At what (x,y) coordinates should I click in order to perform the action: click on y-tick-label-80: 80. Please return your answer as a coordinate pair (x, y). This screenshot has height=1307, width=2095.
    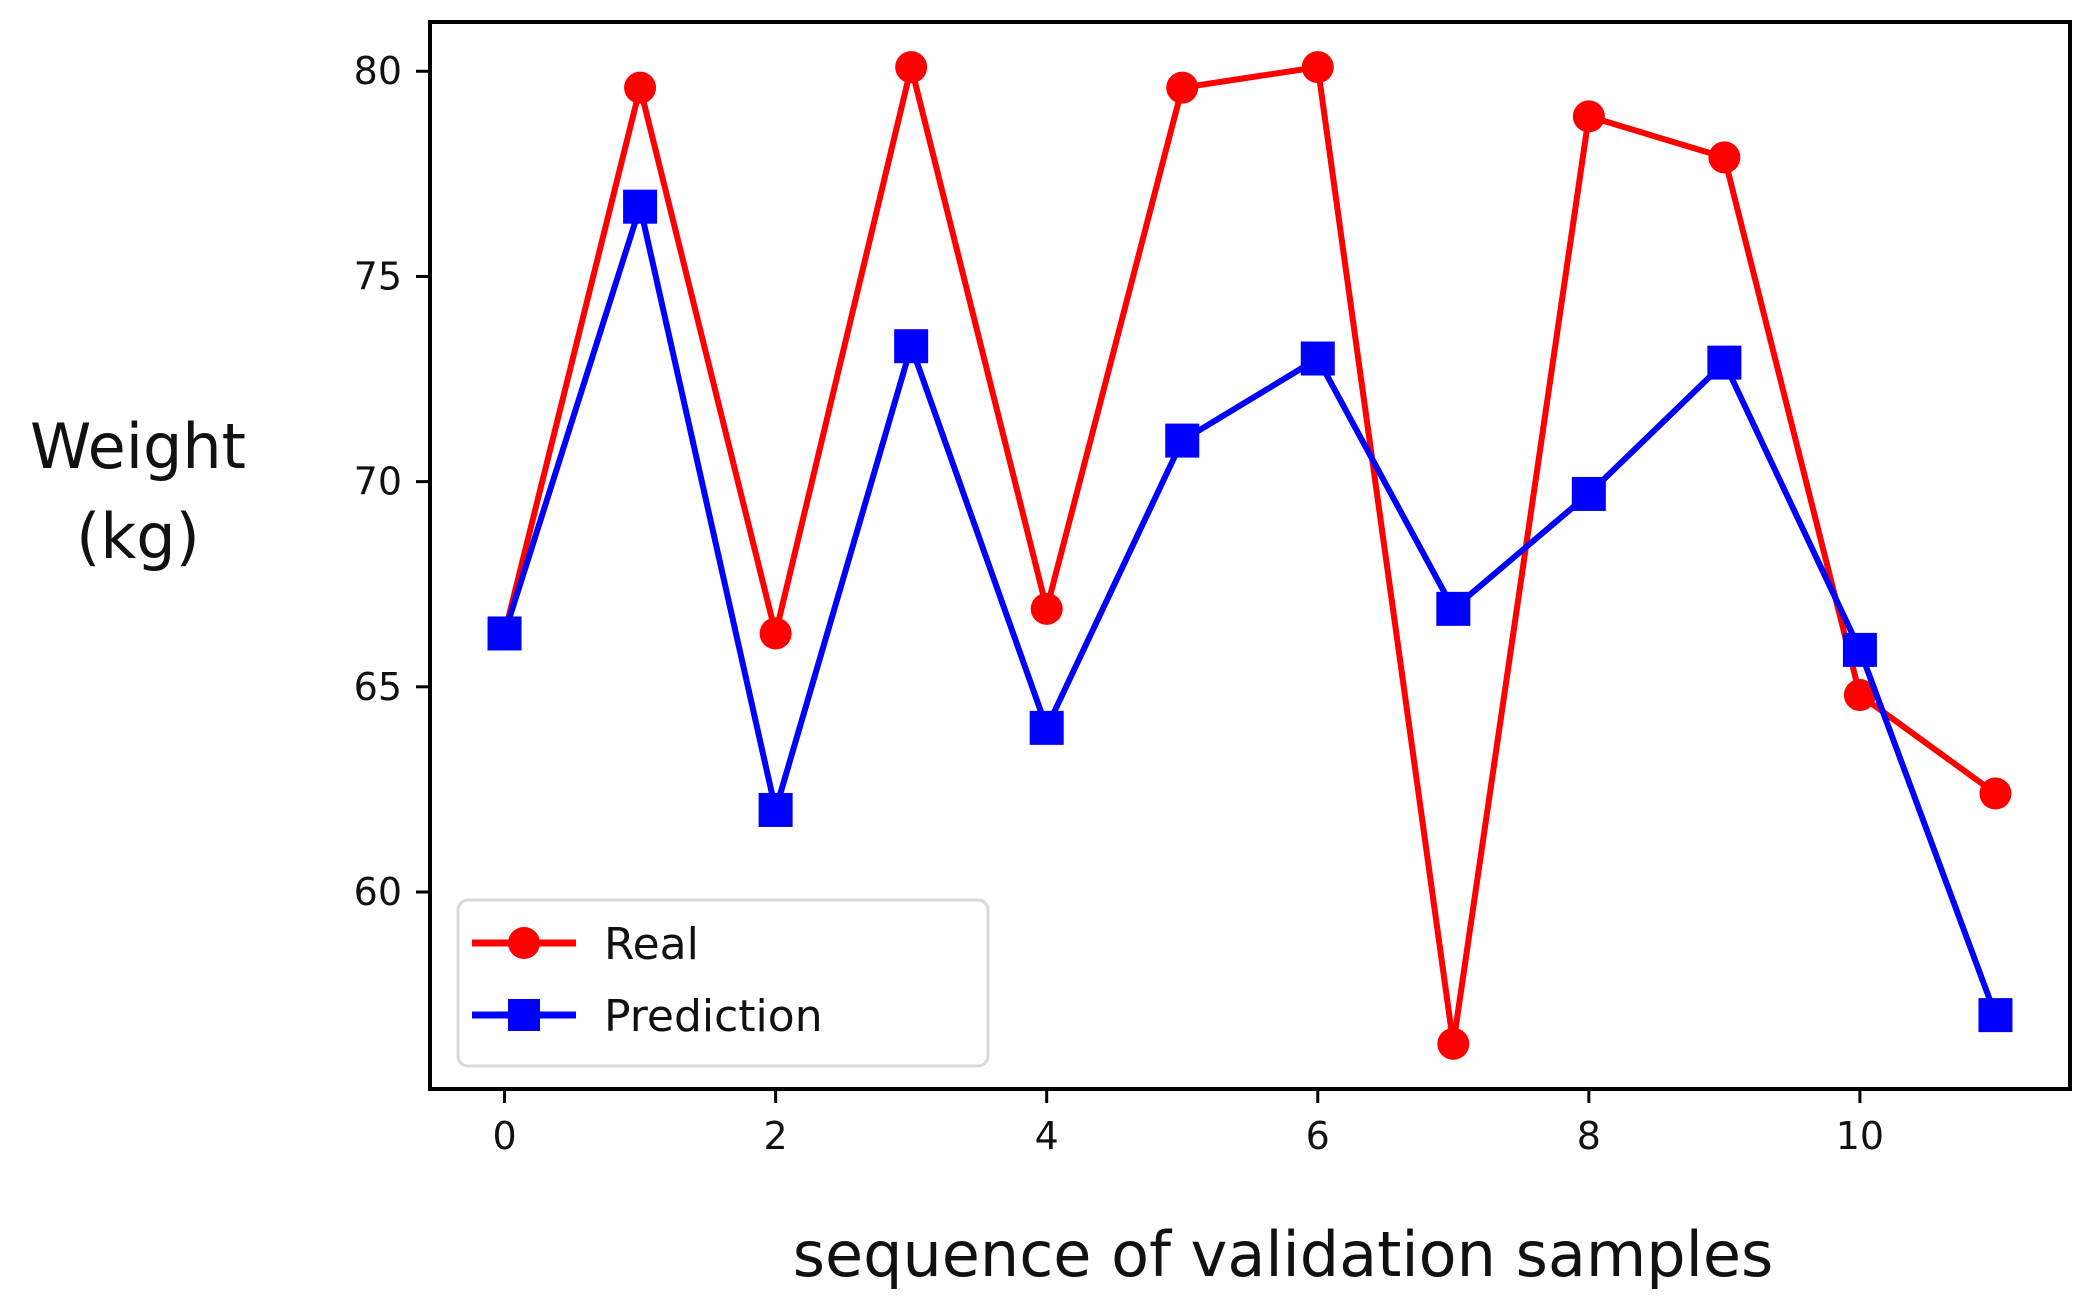
    Looking at the image, I should click on (378, 71).